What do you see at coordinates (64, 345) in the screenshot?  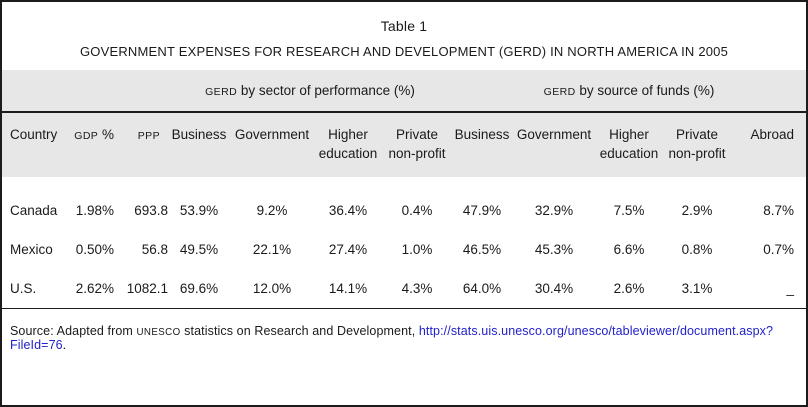 I see `source-note-text: .` at bounding box center [64, 345].